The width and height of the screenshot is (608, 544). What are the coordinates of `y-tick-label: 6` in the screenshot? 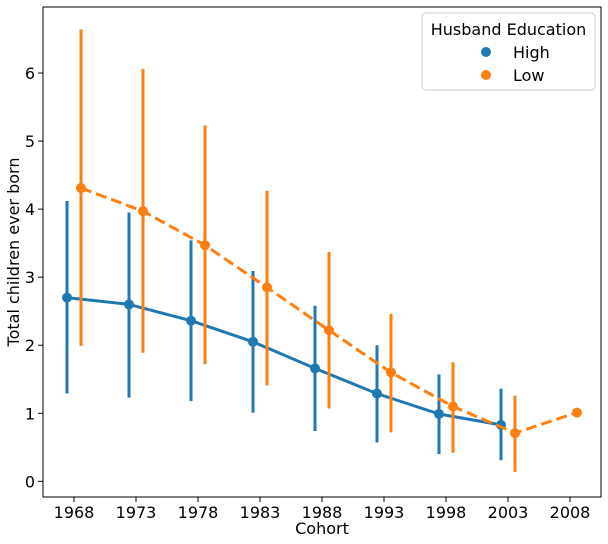 It's located at (30, 73).